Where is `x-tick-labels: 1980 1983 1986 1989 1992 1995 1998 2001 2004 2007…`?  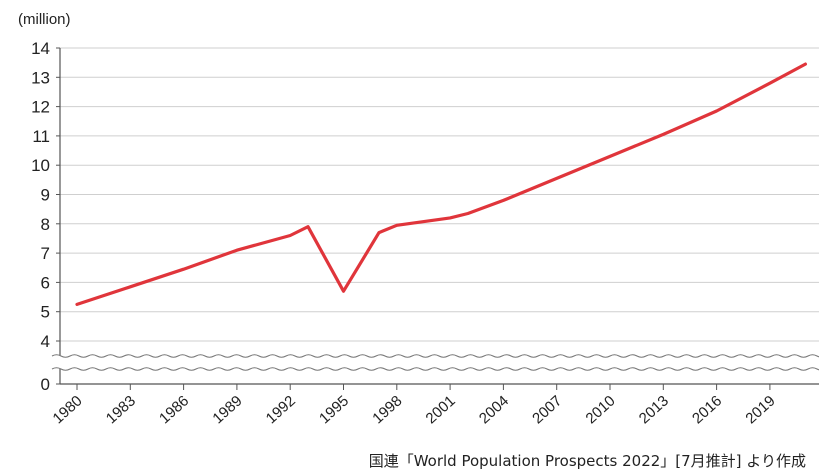 x-tick-labels: 1980 1983 1986 1989 1992 1995 1998 2001 2004 2007… is located at coordinates (413, 409).